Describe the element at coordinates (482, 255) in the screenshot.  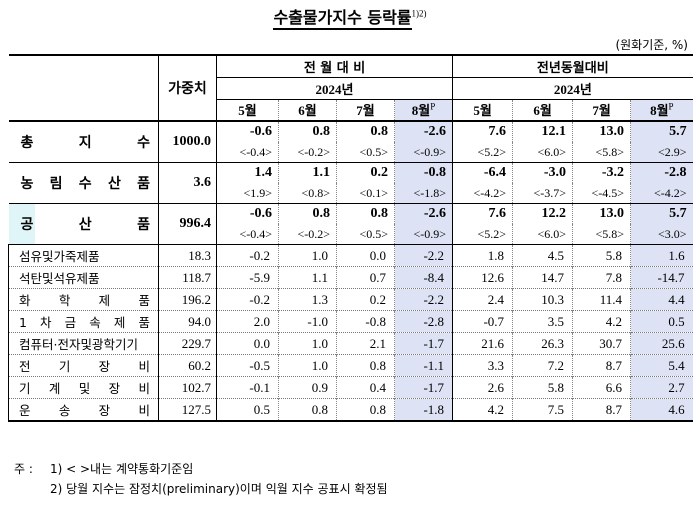
I see `sub-value-cell: 1.8` at that location.